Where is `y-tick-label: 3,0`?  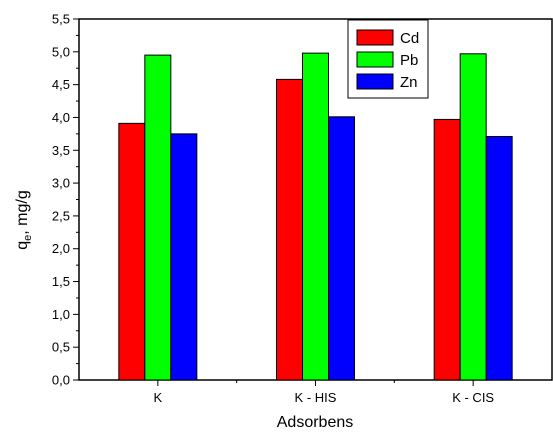
y-tick-label: 3,0 is located at coordinates (61, 183).